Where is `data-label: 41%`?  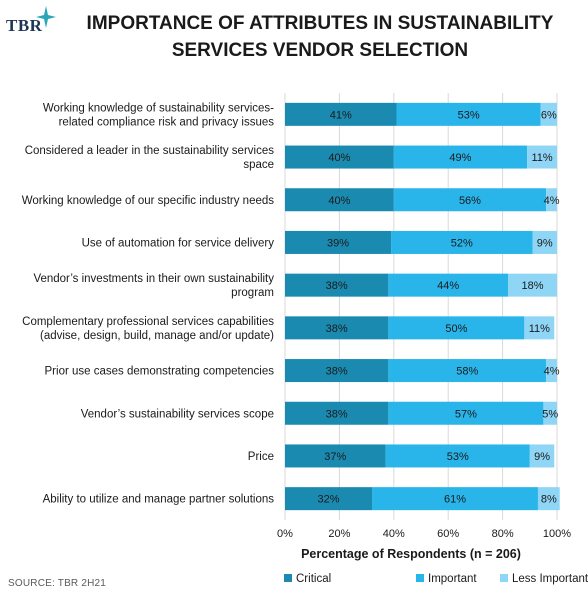 data-label: 41% is located at coordinates (341, 115).